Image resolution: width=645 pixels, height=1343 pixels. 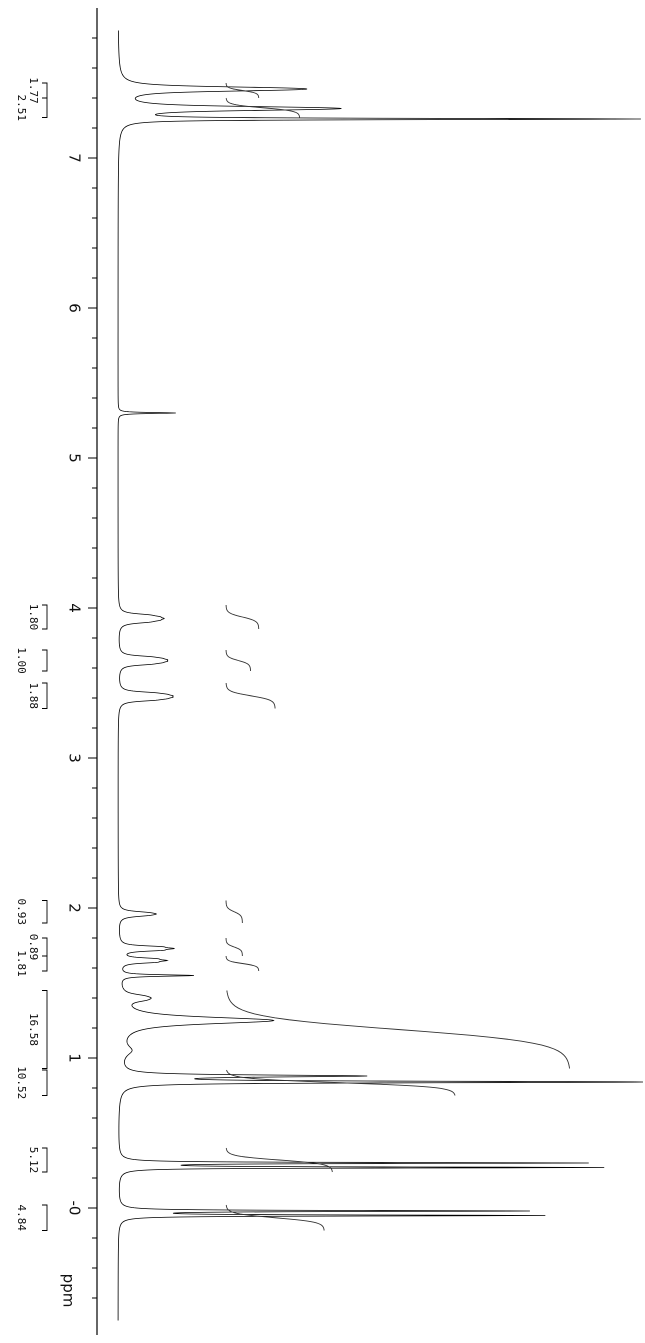 What do you see at coordinates (75, 1208) in the screenshot?
I see `tick-label: -0` at bounding box center [75, 1208].